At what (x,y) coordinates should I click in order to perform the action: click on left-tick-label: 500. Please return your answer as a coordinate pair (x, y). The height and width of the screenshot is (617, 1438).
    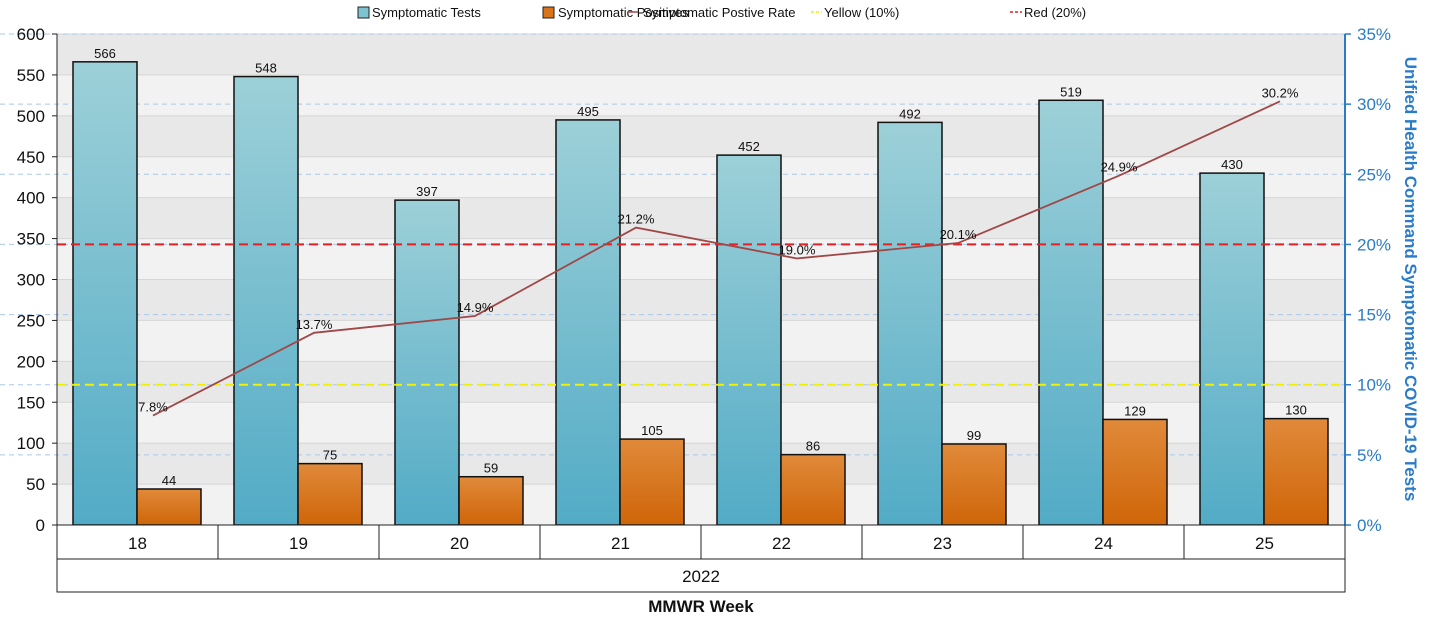
    Looking at the image, I should click on (31, 116).